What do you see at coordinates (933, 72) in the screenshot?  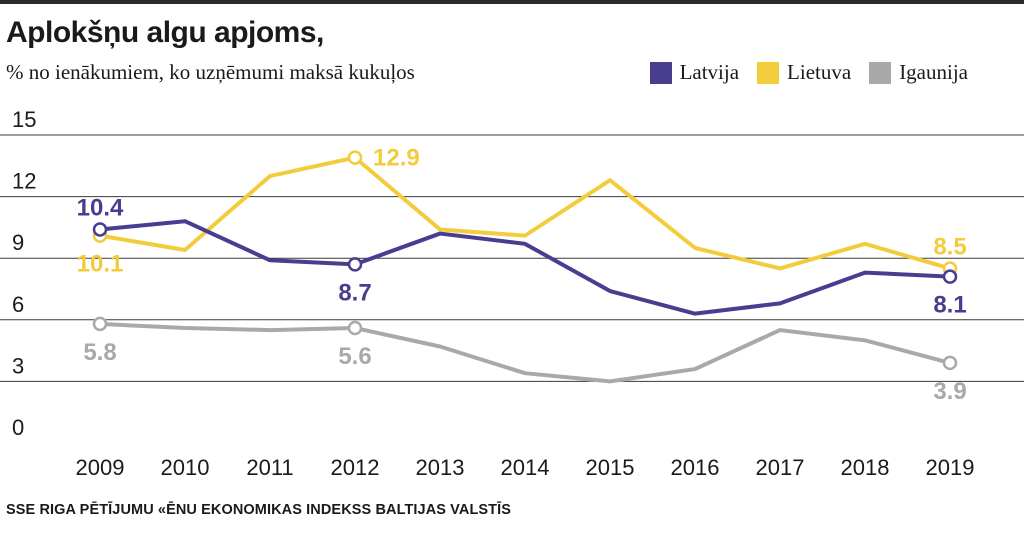 I see `legend-label-igaunija: Igaunija` at bounding box center [933, 72].